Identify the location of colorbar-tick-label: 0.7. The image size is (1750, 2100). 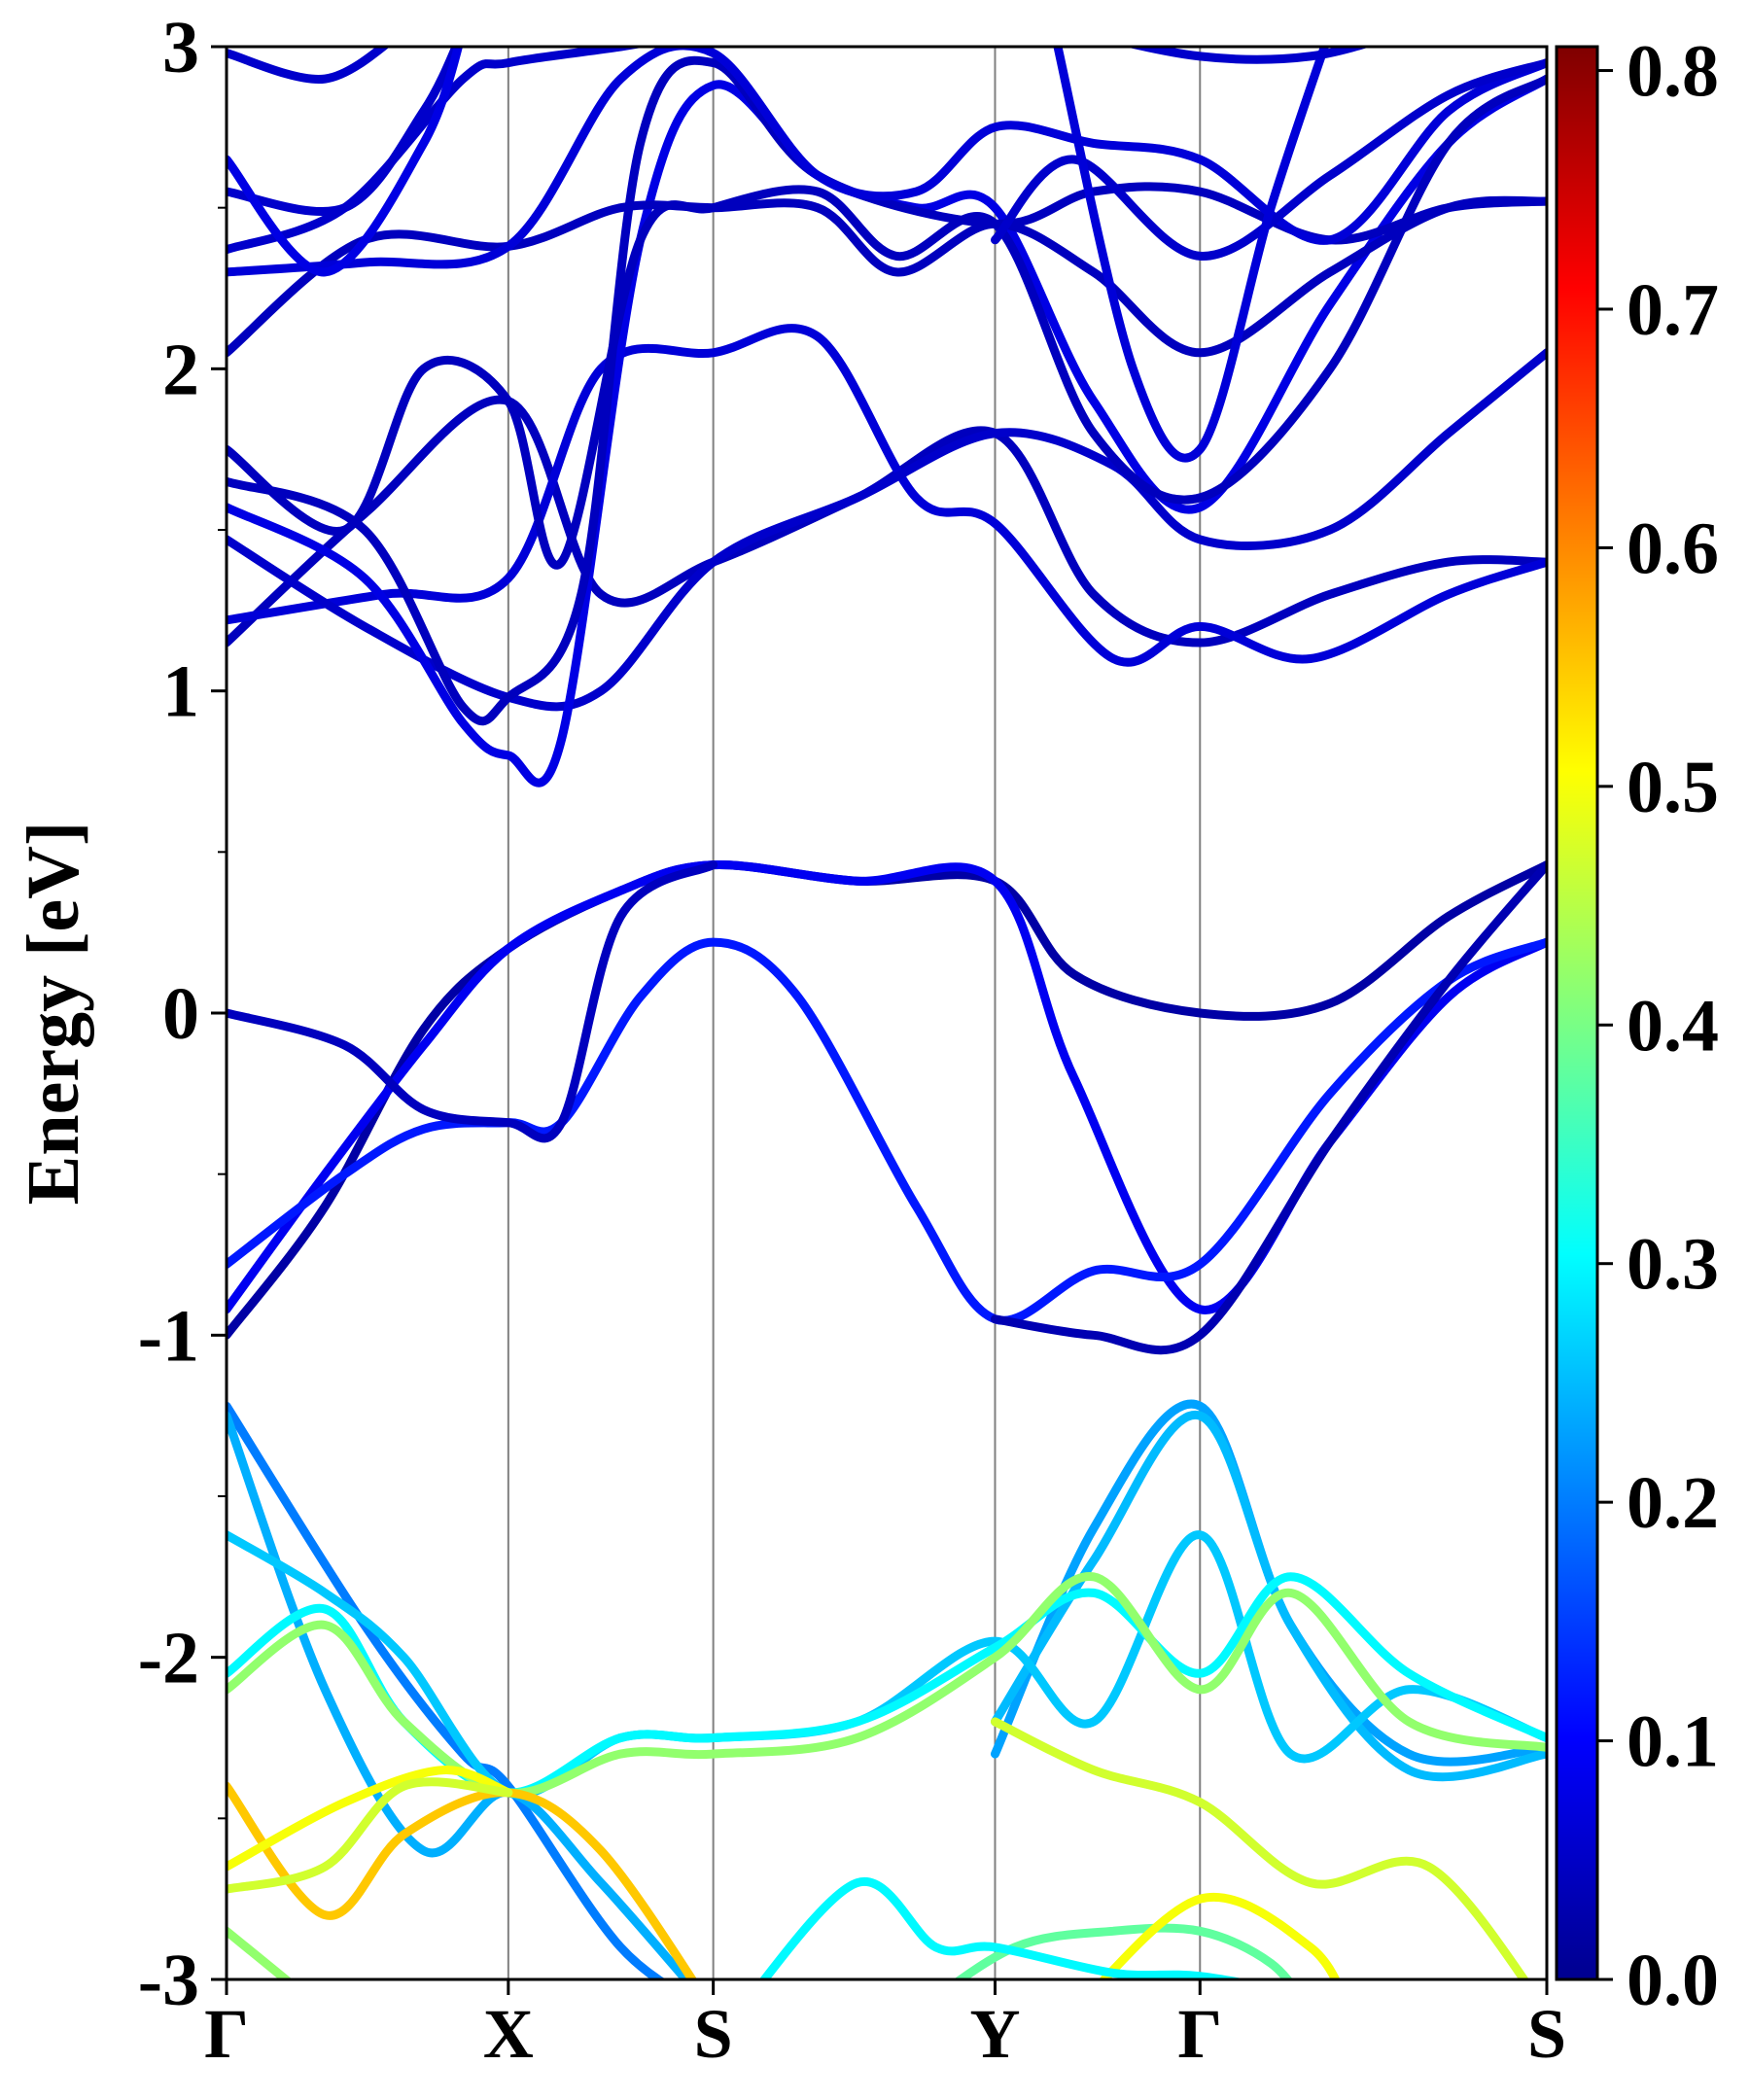
(1673, 310).